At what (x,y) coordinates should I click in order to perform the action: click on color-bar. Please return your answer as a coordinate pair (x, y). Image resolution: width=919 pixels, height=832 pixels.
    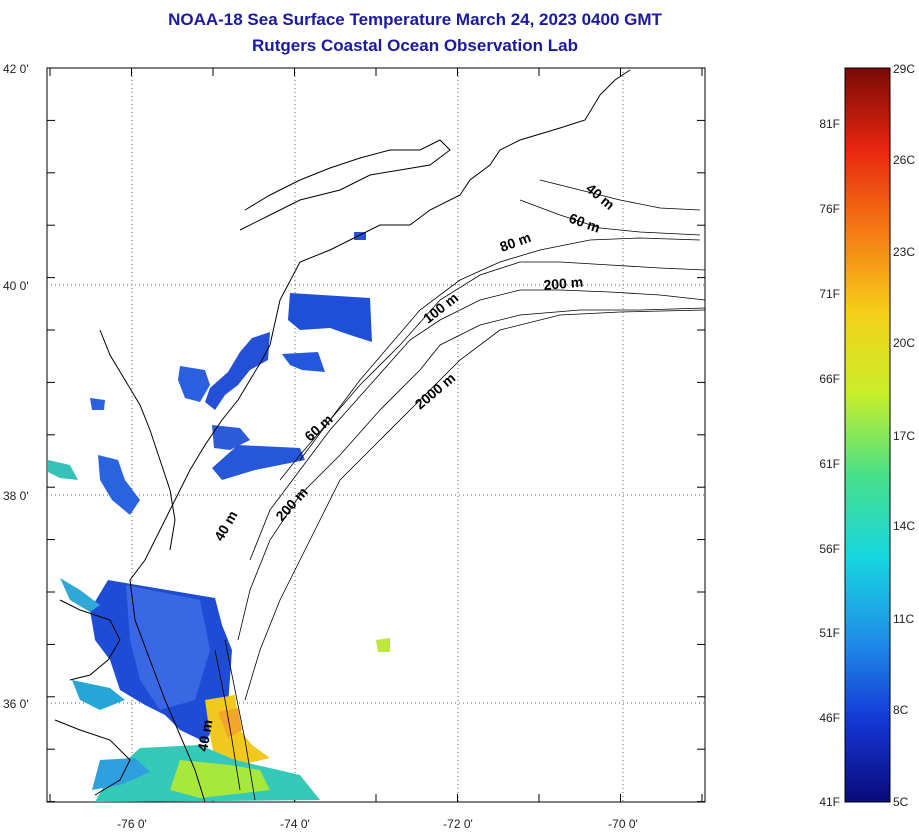
    Looking at the image, I should click on (867, 435).